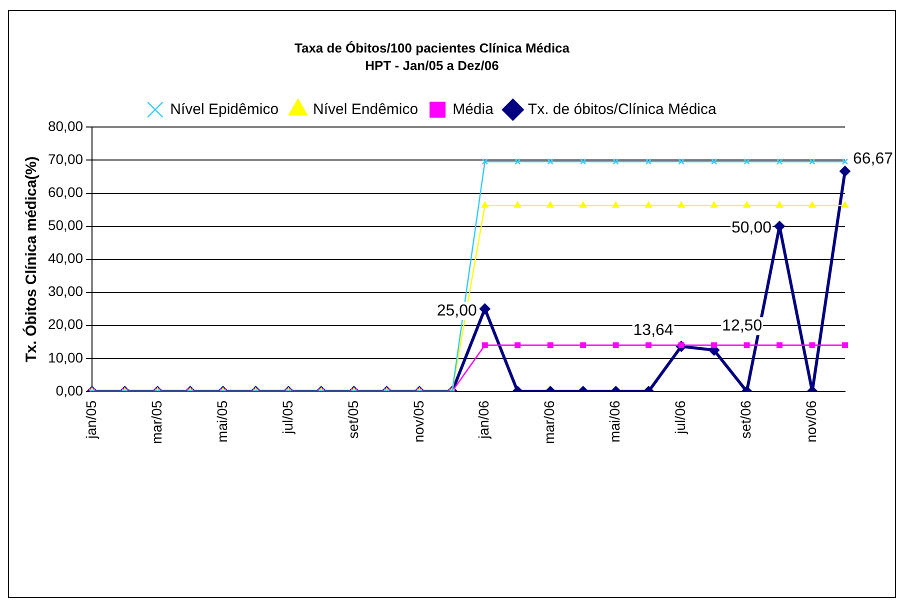  What do you see at coordinates (746, 419) in the screenshot?
I see `x-tick-label: set/06` at bounding box center [746, 419].